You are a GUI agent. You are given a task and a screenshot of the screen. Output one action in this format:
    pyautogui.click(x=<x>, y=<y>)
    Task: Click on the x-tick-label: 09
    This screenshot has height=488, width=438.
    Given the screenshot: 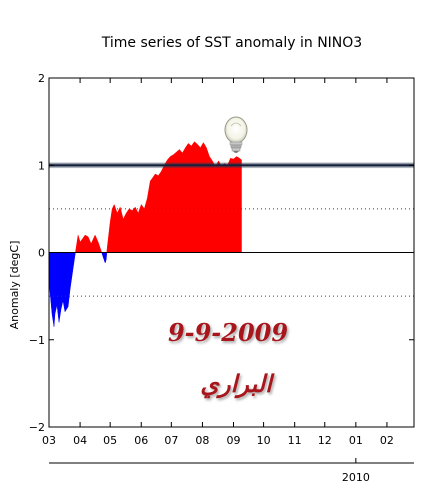 What is the action you would take?
    pyautogui.click(x=234, y=440)
    